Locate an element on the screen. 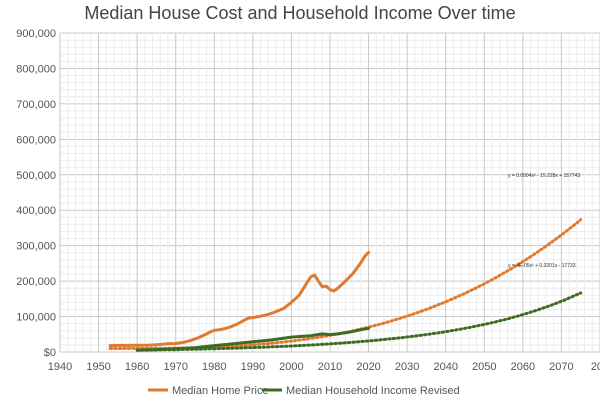  x-tick-label: 1990 is located at coordinates (253, 367).